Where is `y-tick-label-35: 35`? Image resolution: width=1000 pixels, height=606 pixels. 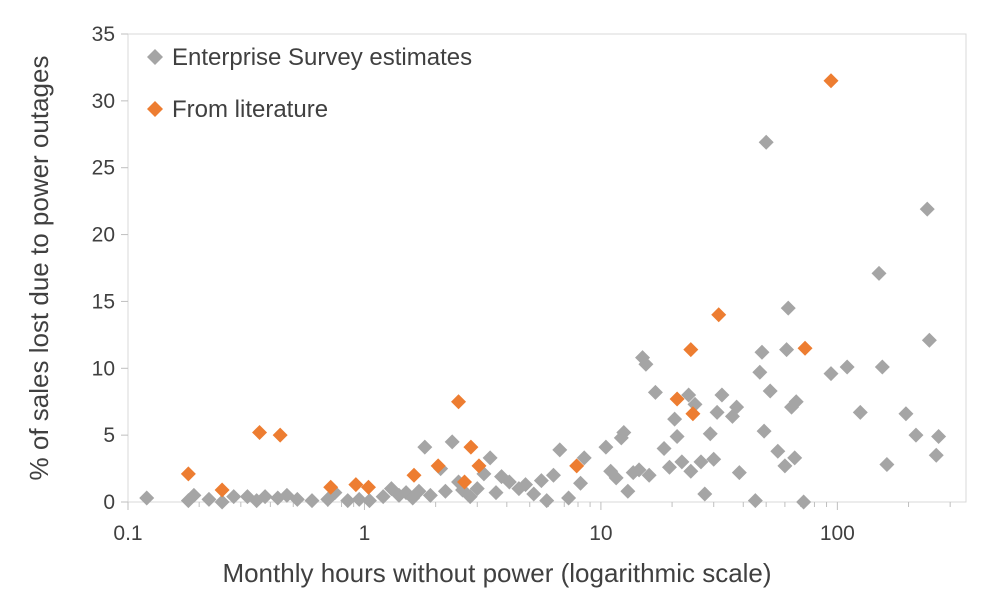
y-tick-label-35: 35 is located at coordinates (103, 34).